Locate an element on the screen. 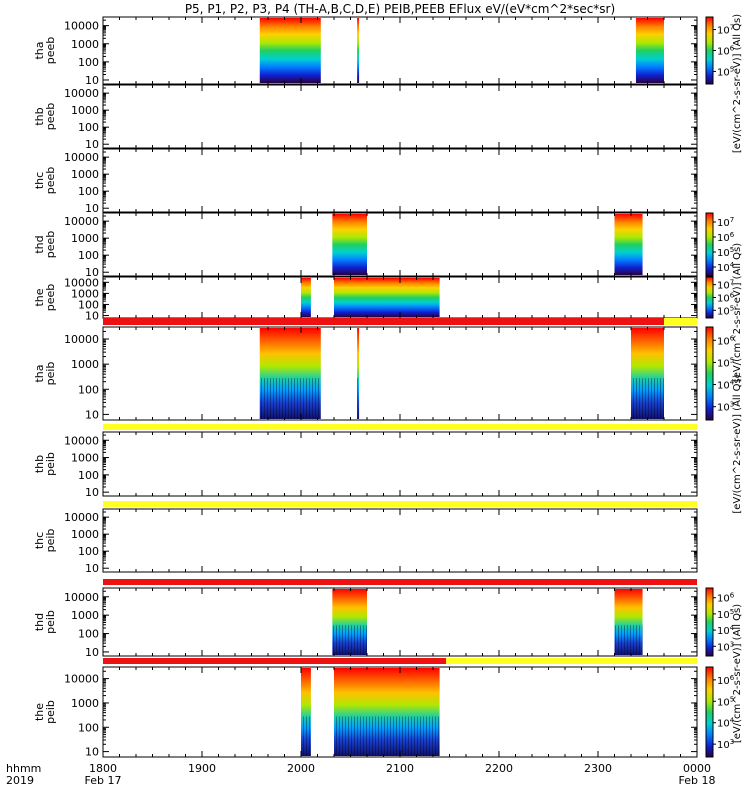  panel-frame-thd-peeb is located at coordinates (400, 244).